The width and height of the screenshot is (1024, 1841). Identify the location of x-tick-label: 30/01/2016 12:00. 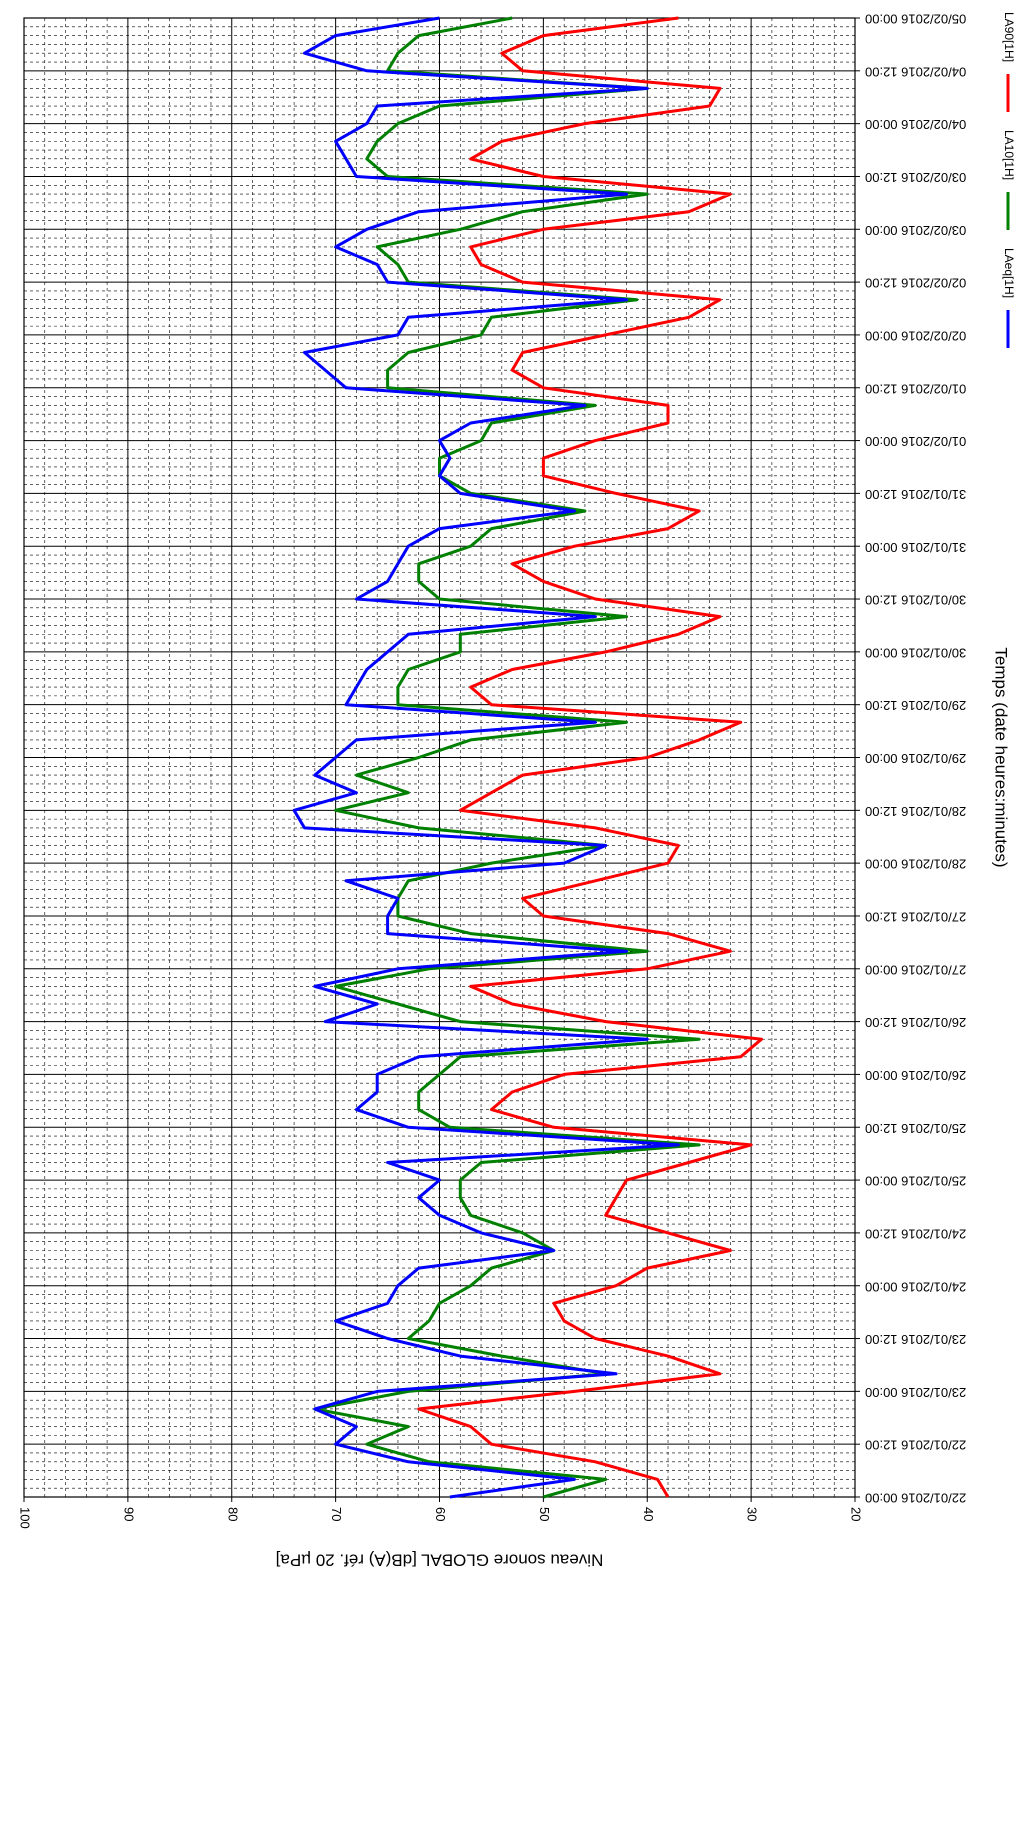
(915, 600).